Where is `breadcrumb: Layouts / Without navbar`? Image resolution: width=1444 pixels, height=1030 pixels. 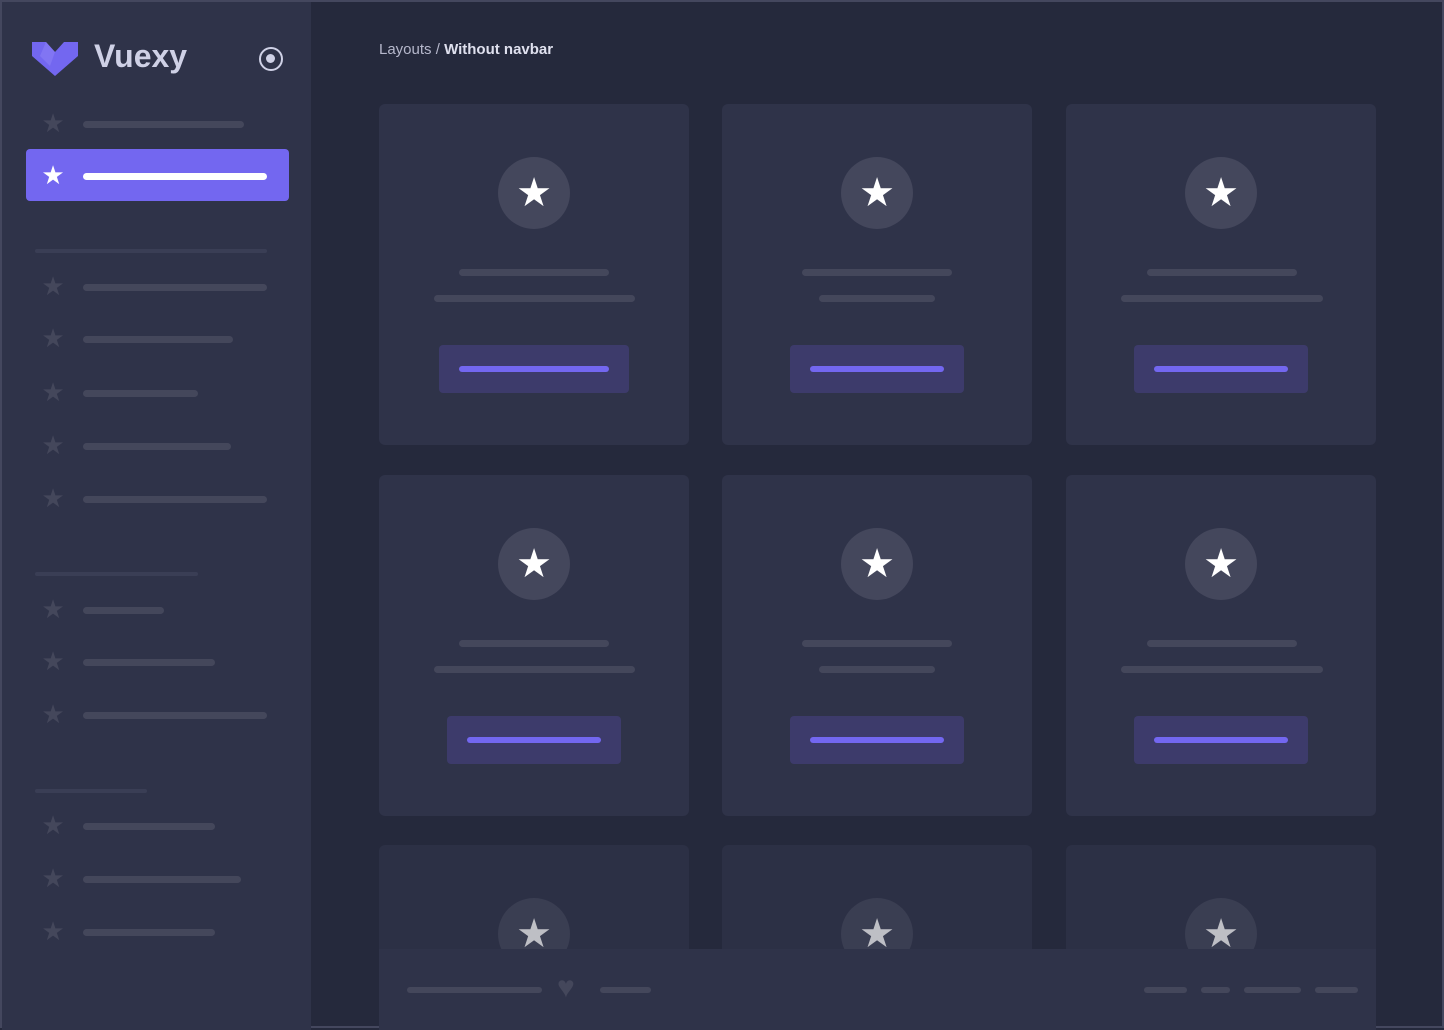 breadcrumb: Layouts / Without navbar is located at coordinates (466, 49).